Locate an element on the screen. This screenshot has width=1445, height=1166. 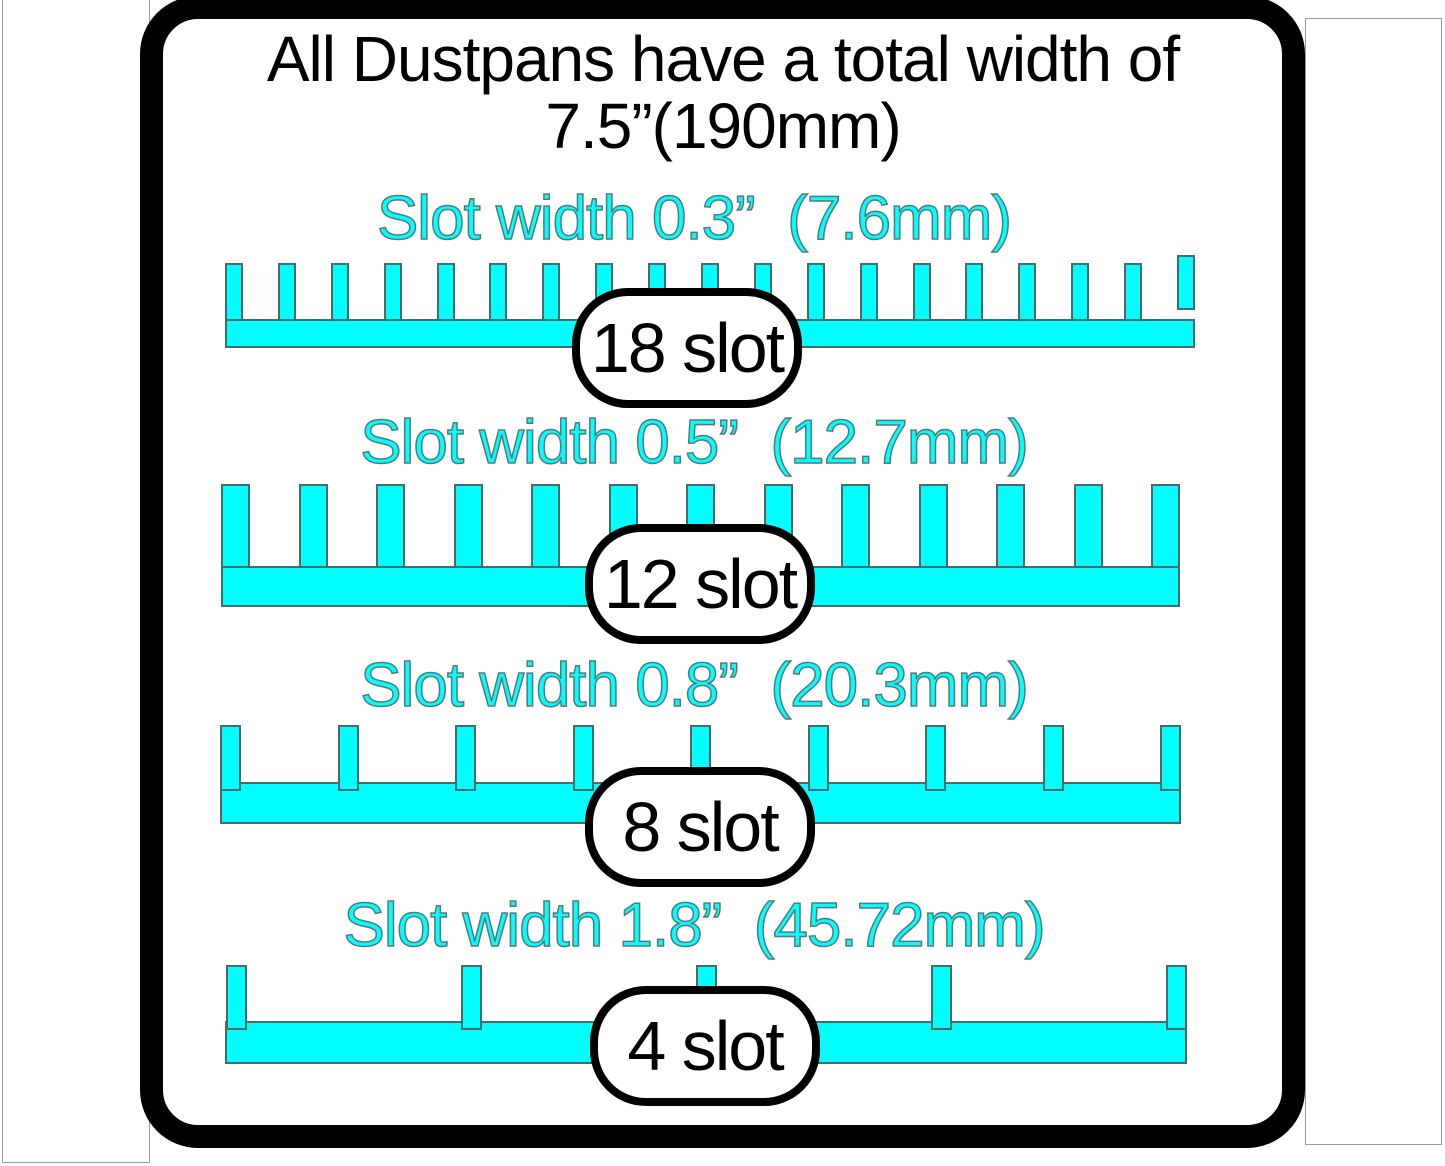
badge-8-slot: 8 slot is located at coordinates (700, 827).